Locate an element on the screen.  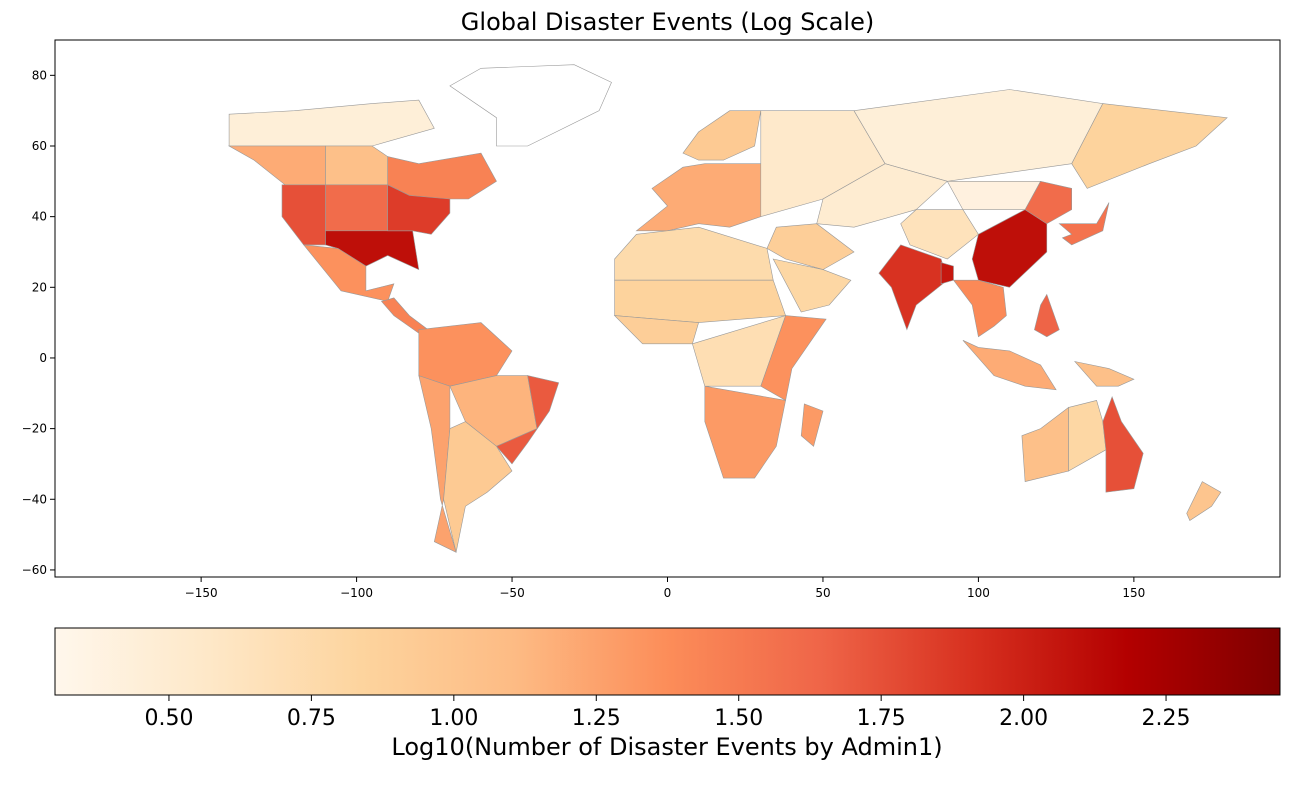
y-tick-label: −40 is located at coordinates (34, 499).